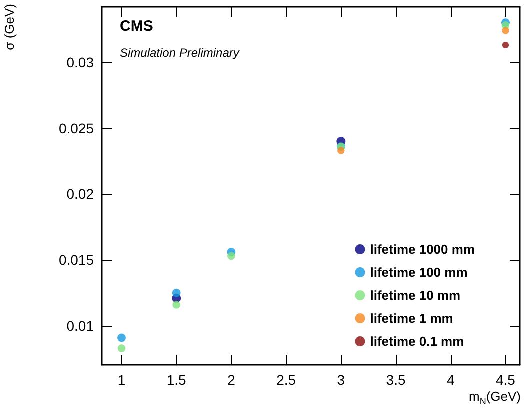  Describe the element at coordinates (415, 295) in the screenshot. I see `legend-label: lifetime 10 mm` at that location.